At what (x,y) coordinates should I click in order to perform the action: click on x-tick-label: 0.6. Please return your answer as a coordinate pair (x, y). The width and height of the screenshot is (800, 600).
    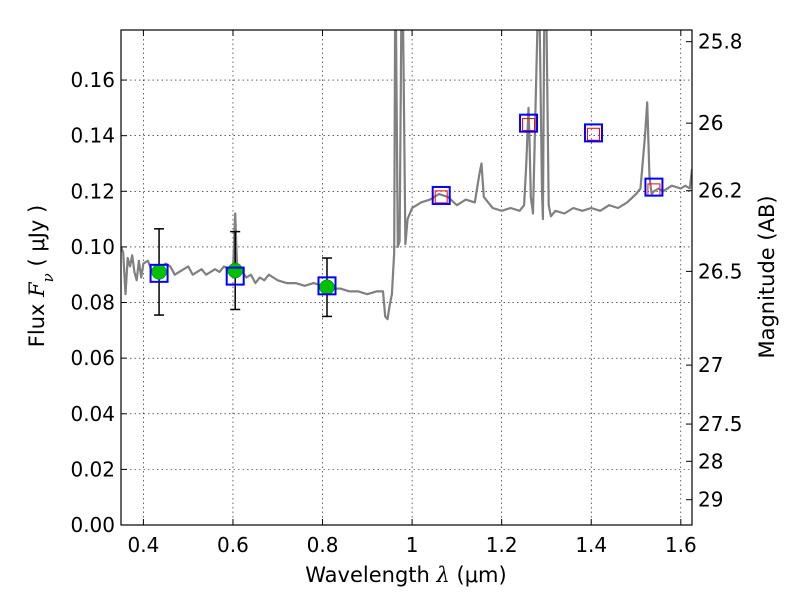
    Looking at the image, I should click on (233, 545).